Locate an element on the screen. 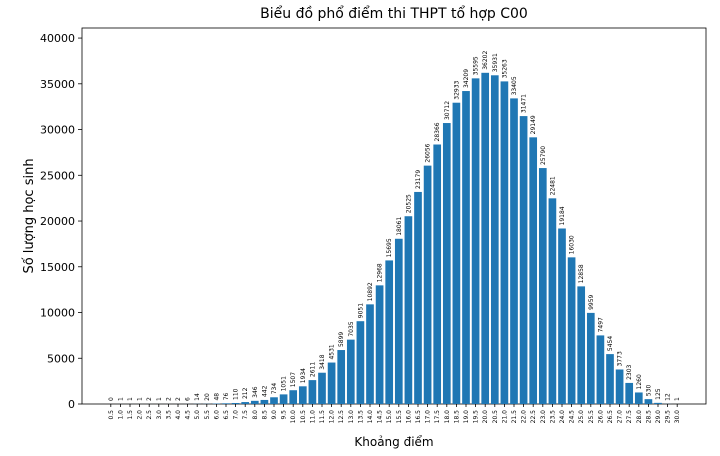  value-label: 3773 is located at coordinates (620, 358).